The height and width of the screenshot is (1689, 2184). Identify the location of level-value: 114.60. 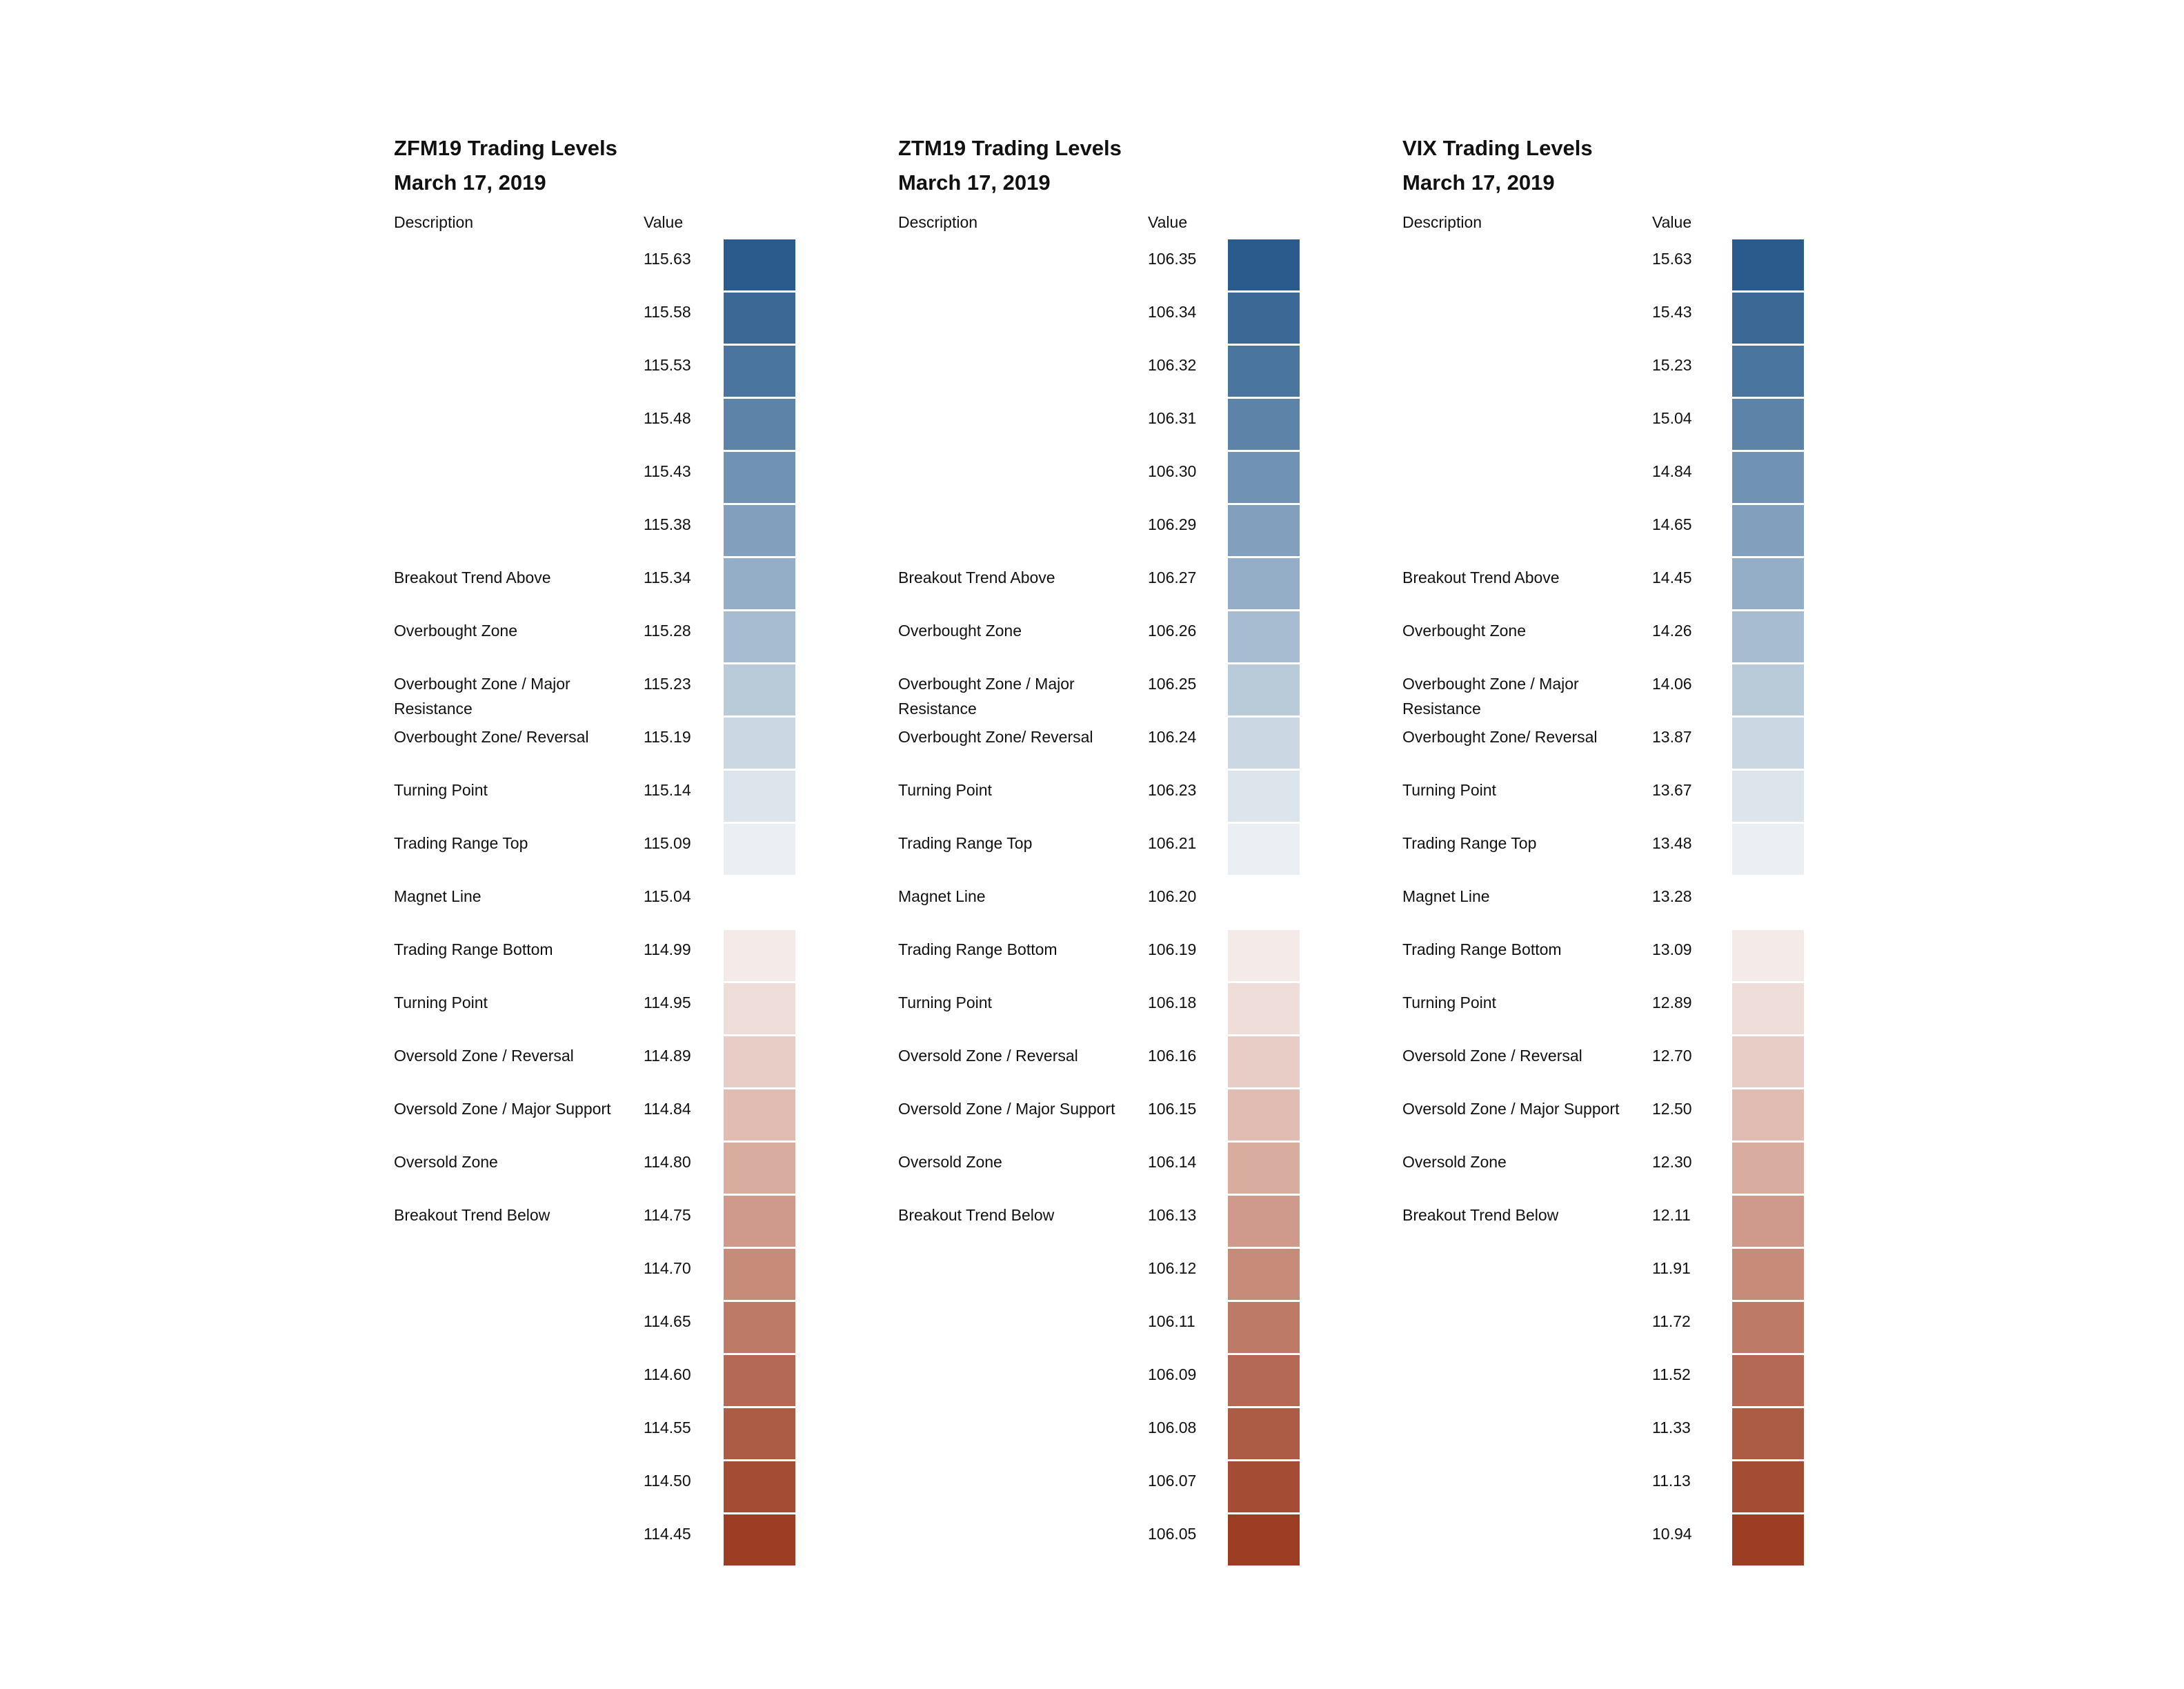
(667, 1374).